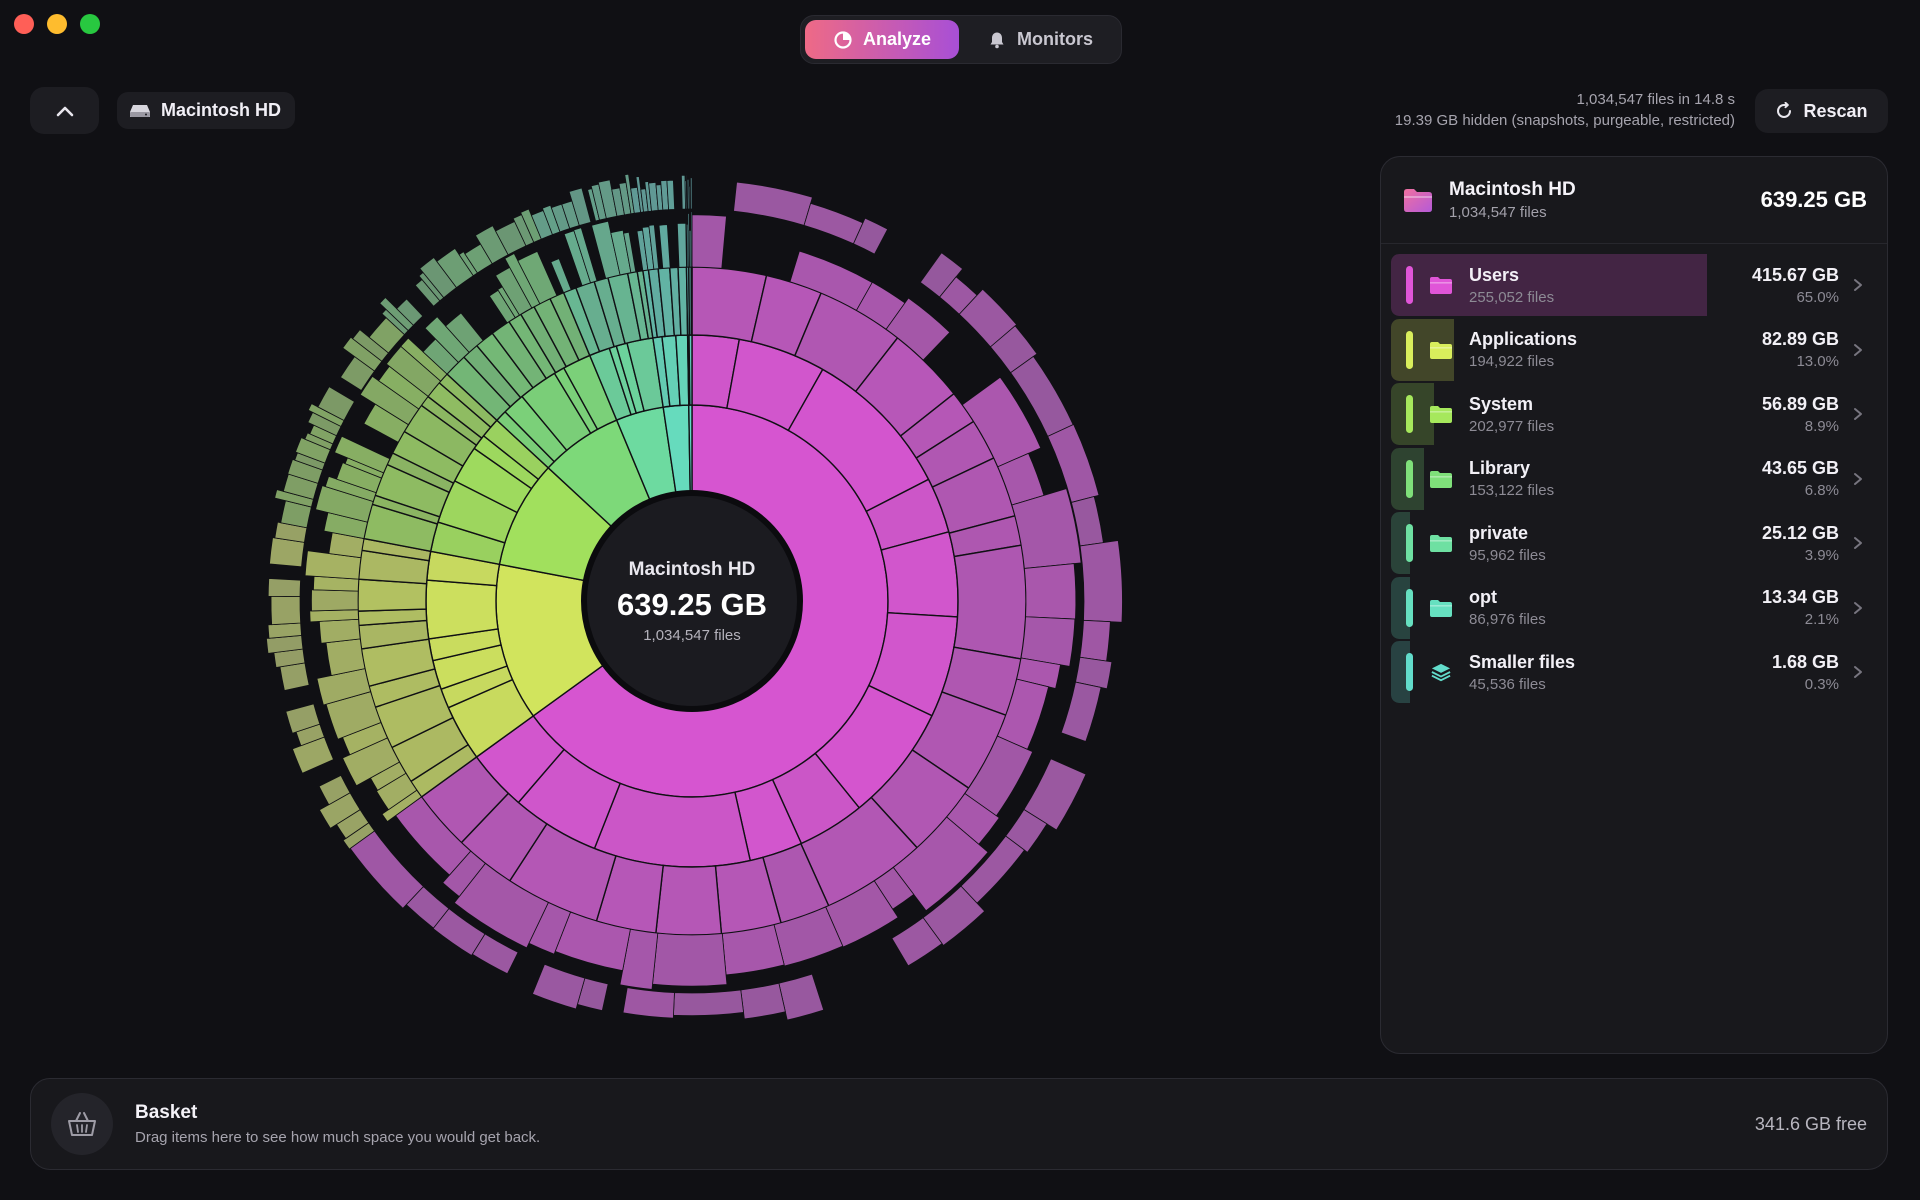  What do you see at coordinates (24, 24) in the screenshot?
I see `close-window-button` at bounding box center [24, 24].